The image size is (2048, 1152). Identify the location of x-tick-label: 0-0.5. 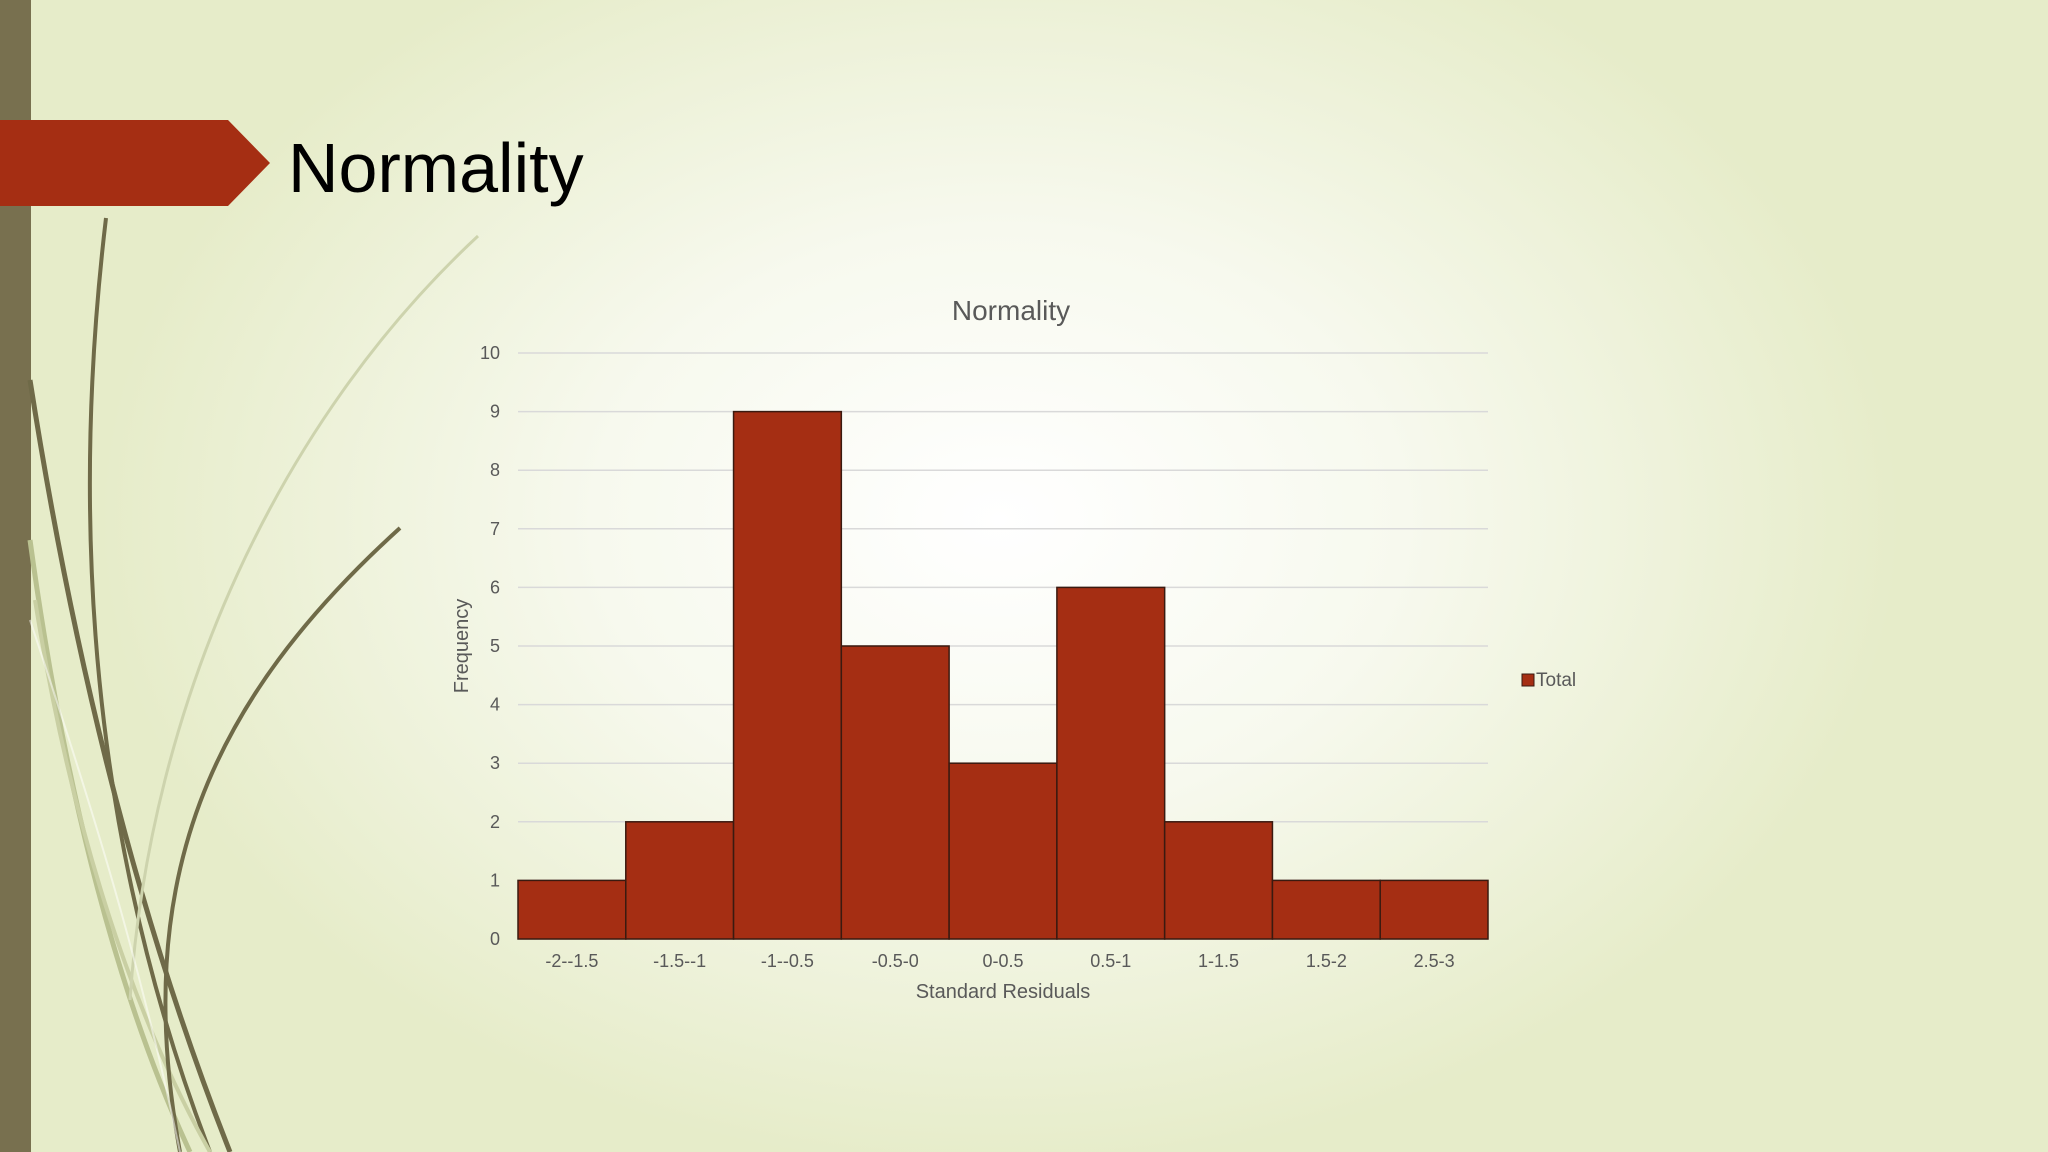
(1002, 961).